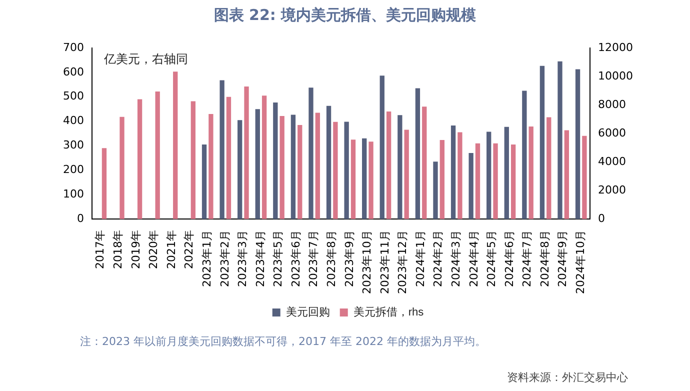  Describe the element at coordinates (580, 262) in the screenshot. I see `x-tick-label: 2024年10月` at that location.